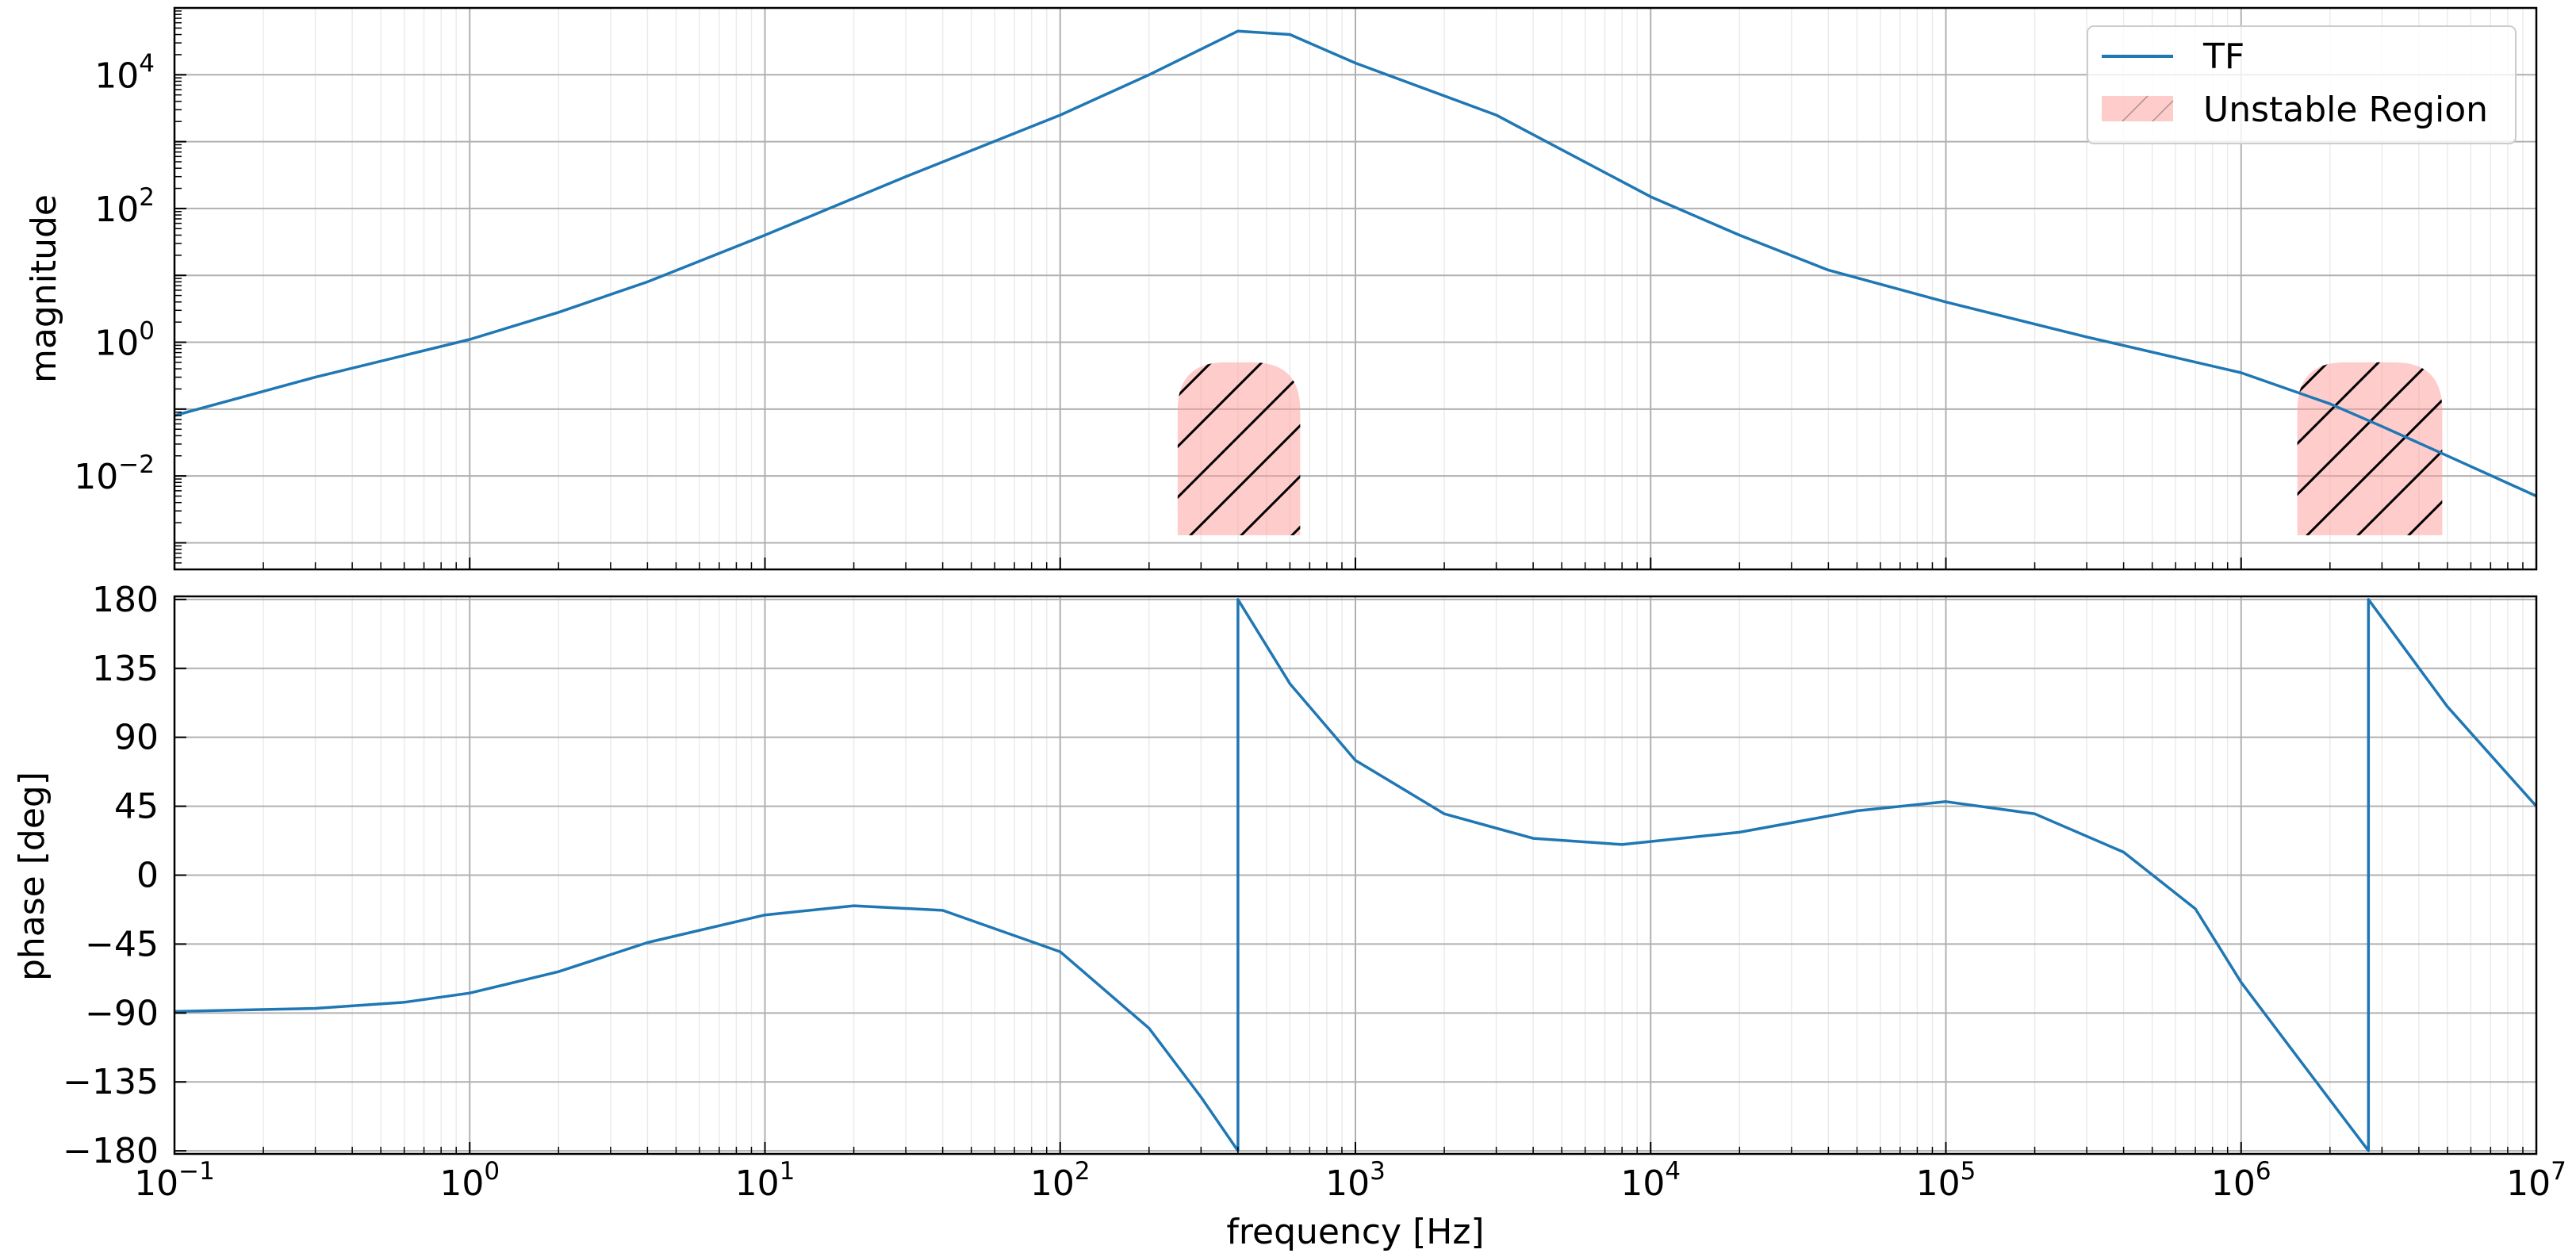 This screenshot has height=1257, width=2576. What do you see at coordinates (2223, 57) in the screenshot?
I see `legend-tf-label: TF` at bounding box center [2223, 57].